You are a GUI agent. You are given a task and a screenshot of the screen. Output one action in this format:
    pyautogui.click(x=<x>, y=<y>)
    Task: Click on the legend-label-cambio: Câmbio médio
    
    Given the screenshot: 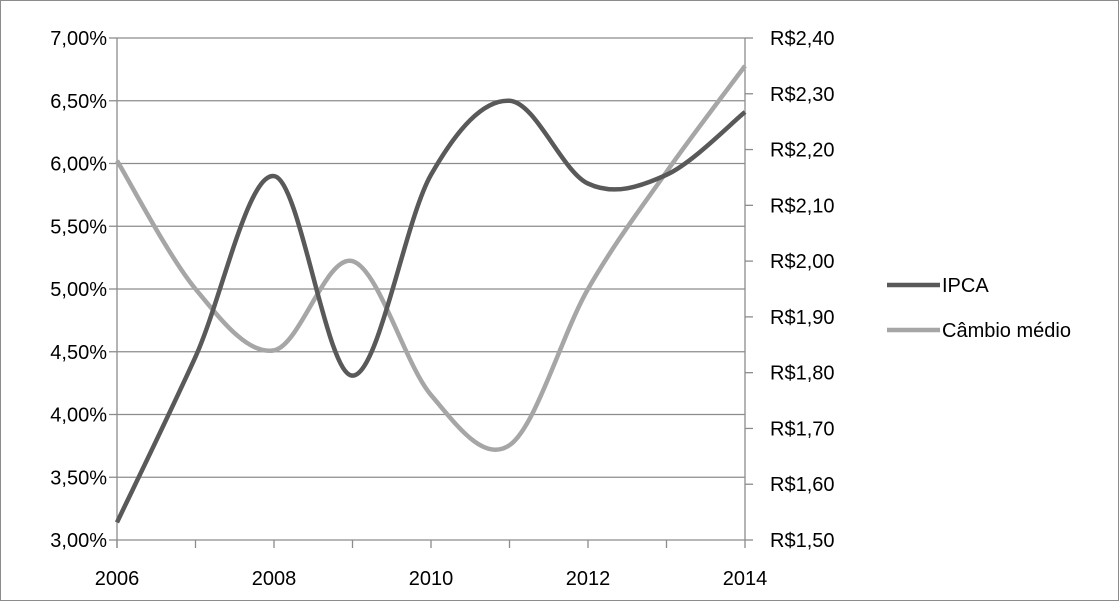 What is the action you would take?
    pyautogui.click(x=1006, y=331)
    